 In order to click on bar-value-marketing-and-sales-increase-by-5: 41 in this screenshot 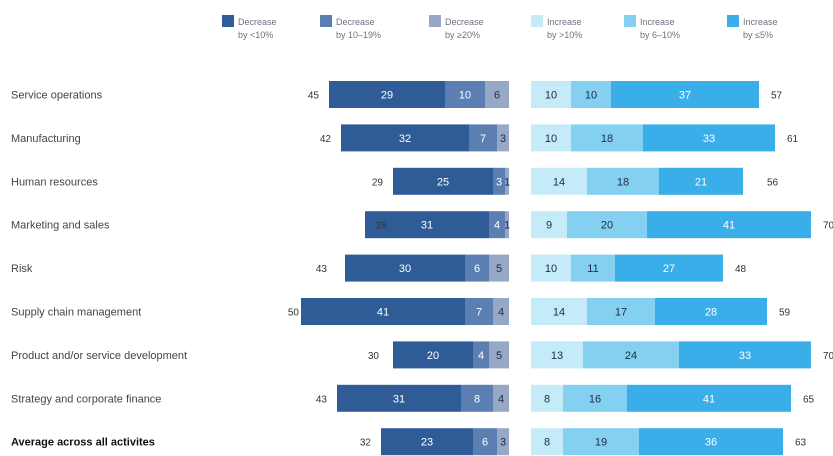, I will do `click(729, 226)`.